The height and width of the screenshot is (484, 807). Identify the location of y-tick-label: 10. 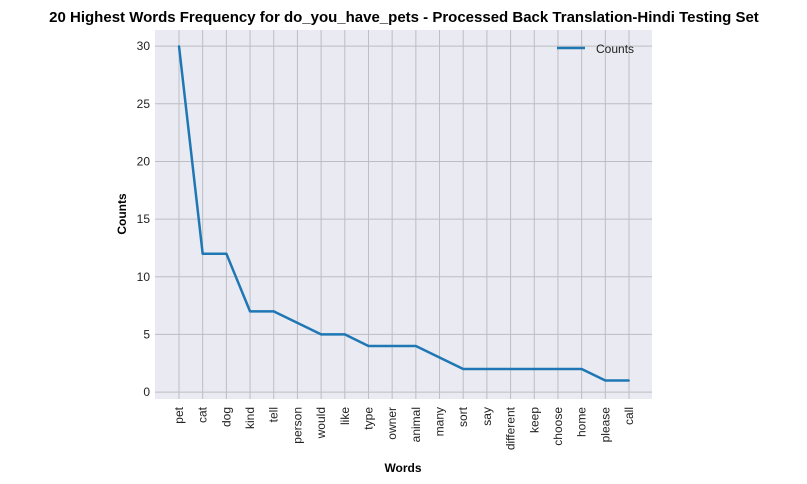
(144, 277).